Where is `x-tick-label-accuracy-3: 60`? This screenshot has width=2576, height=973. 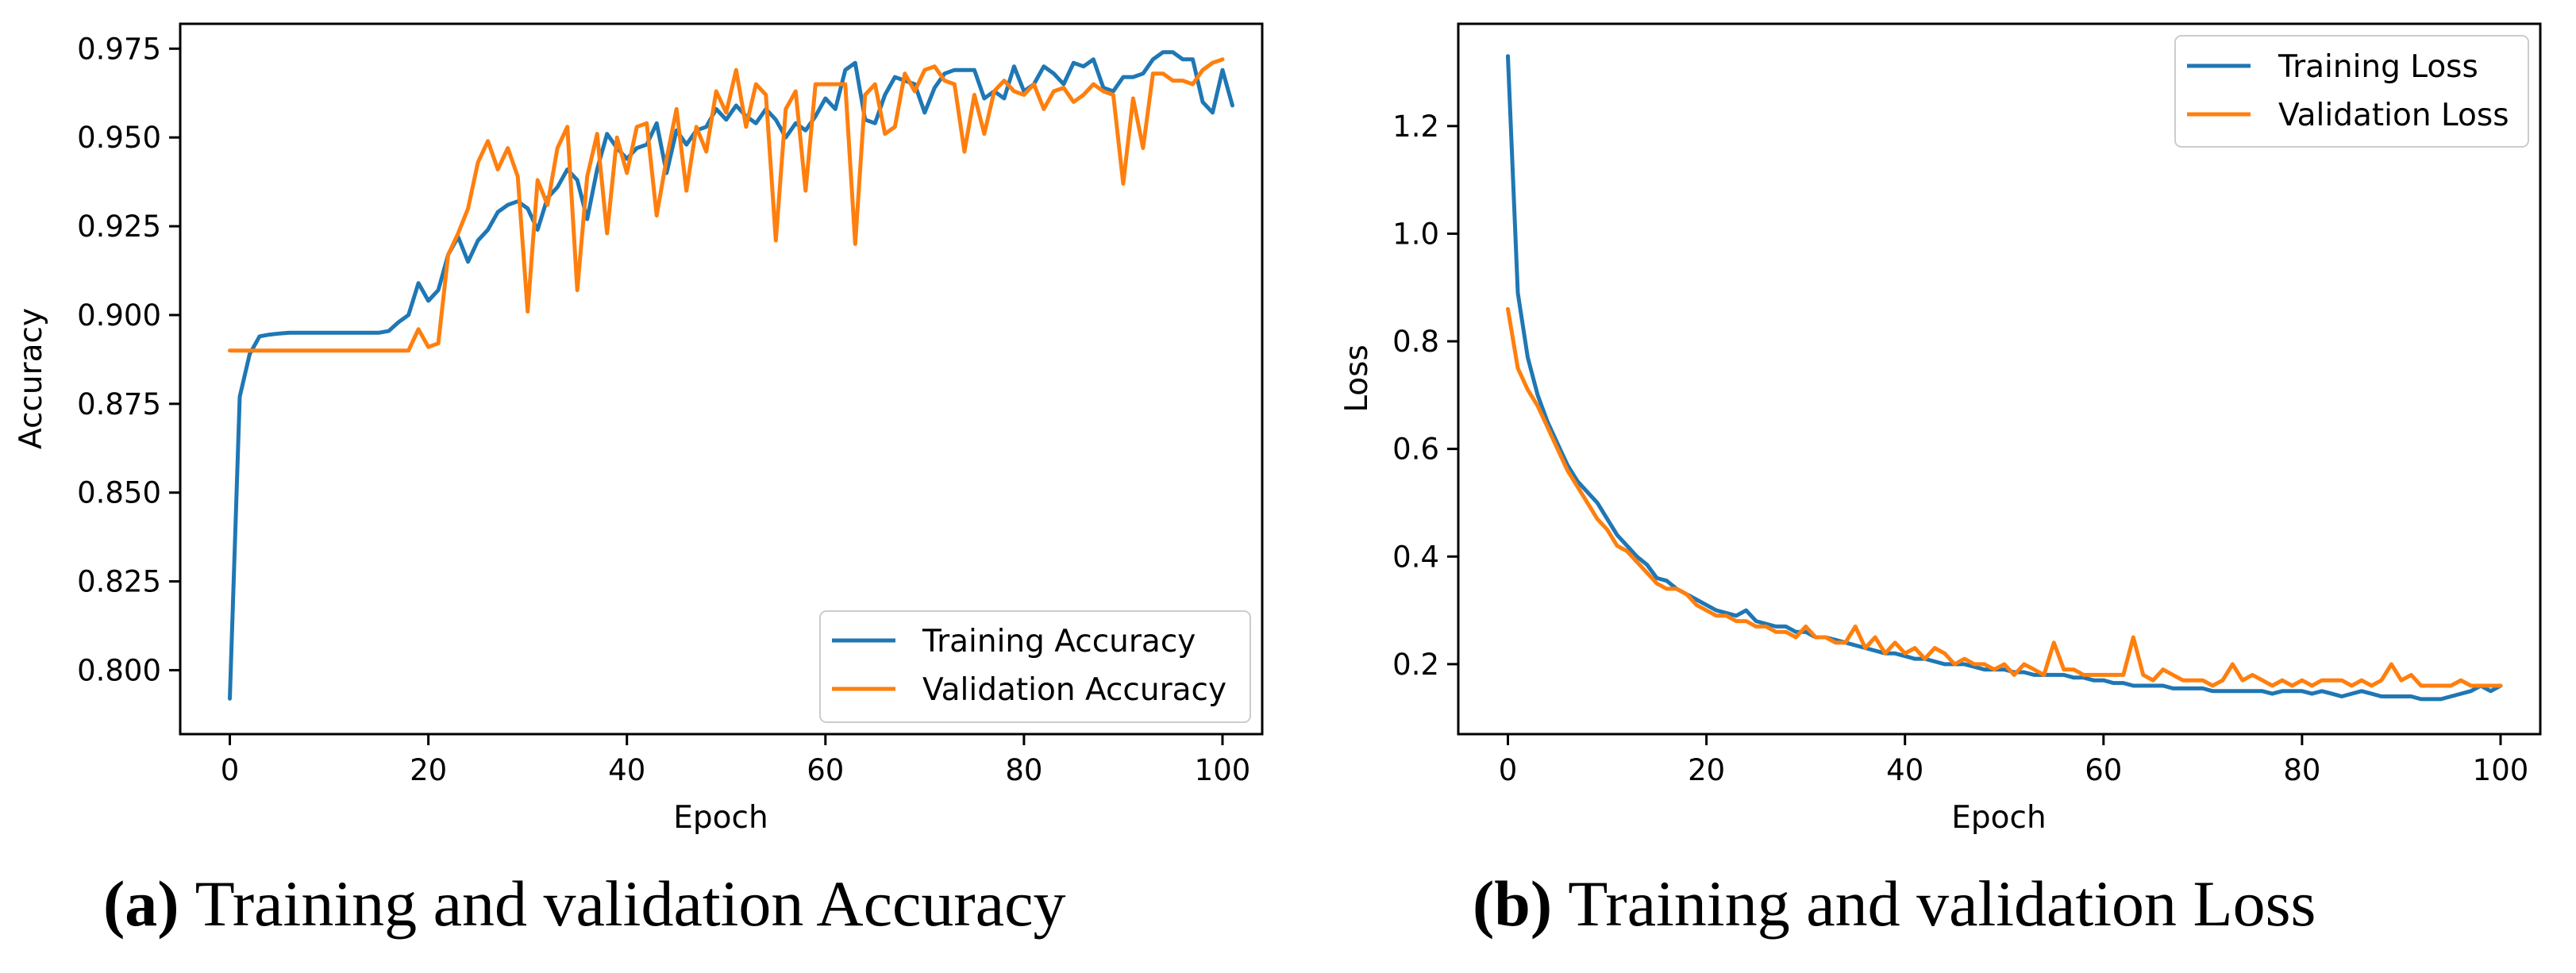
x-tick-label-accuracy-3: 60 is located at coordinates (825, 770).